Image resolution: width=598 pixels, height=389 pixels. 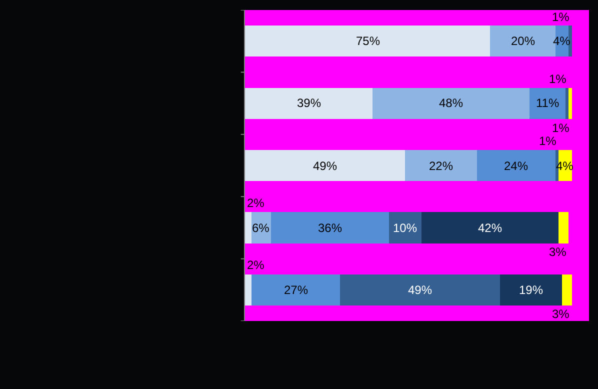 I want to click on data-label: 24%, so click(x=516, y=166).